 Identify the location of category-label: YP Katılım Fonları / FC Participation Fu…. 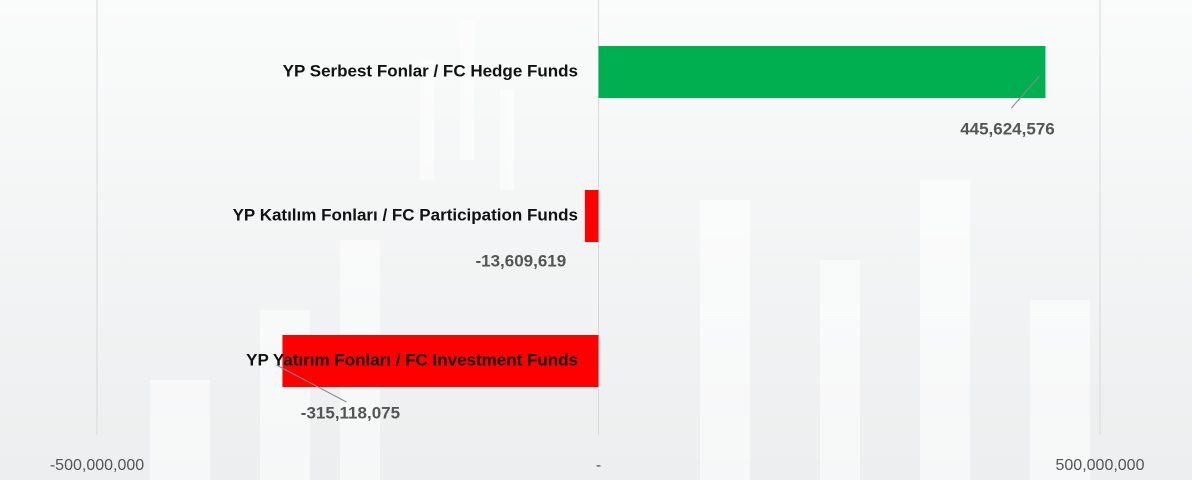
(405, 214).